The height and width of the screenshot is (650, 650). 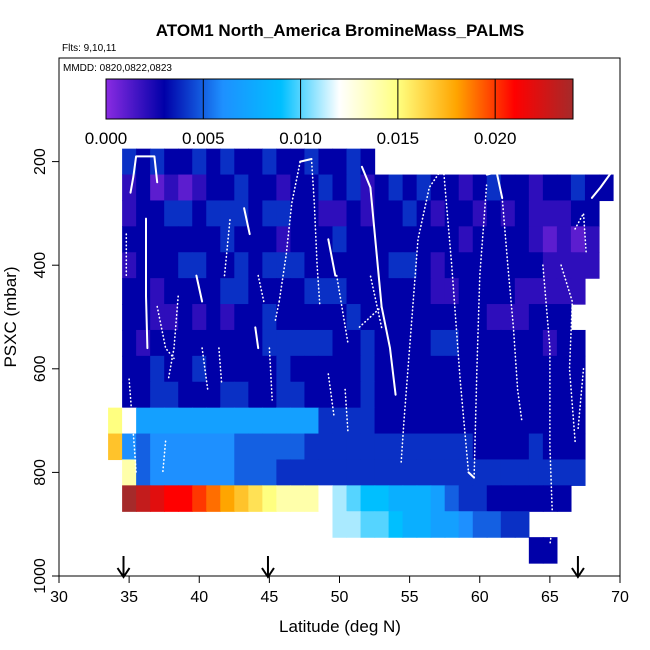 I want to click on colorbar-tick-label: 0.020, so click(x=495, y=138).